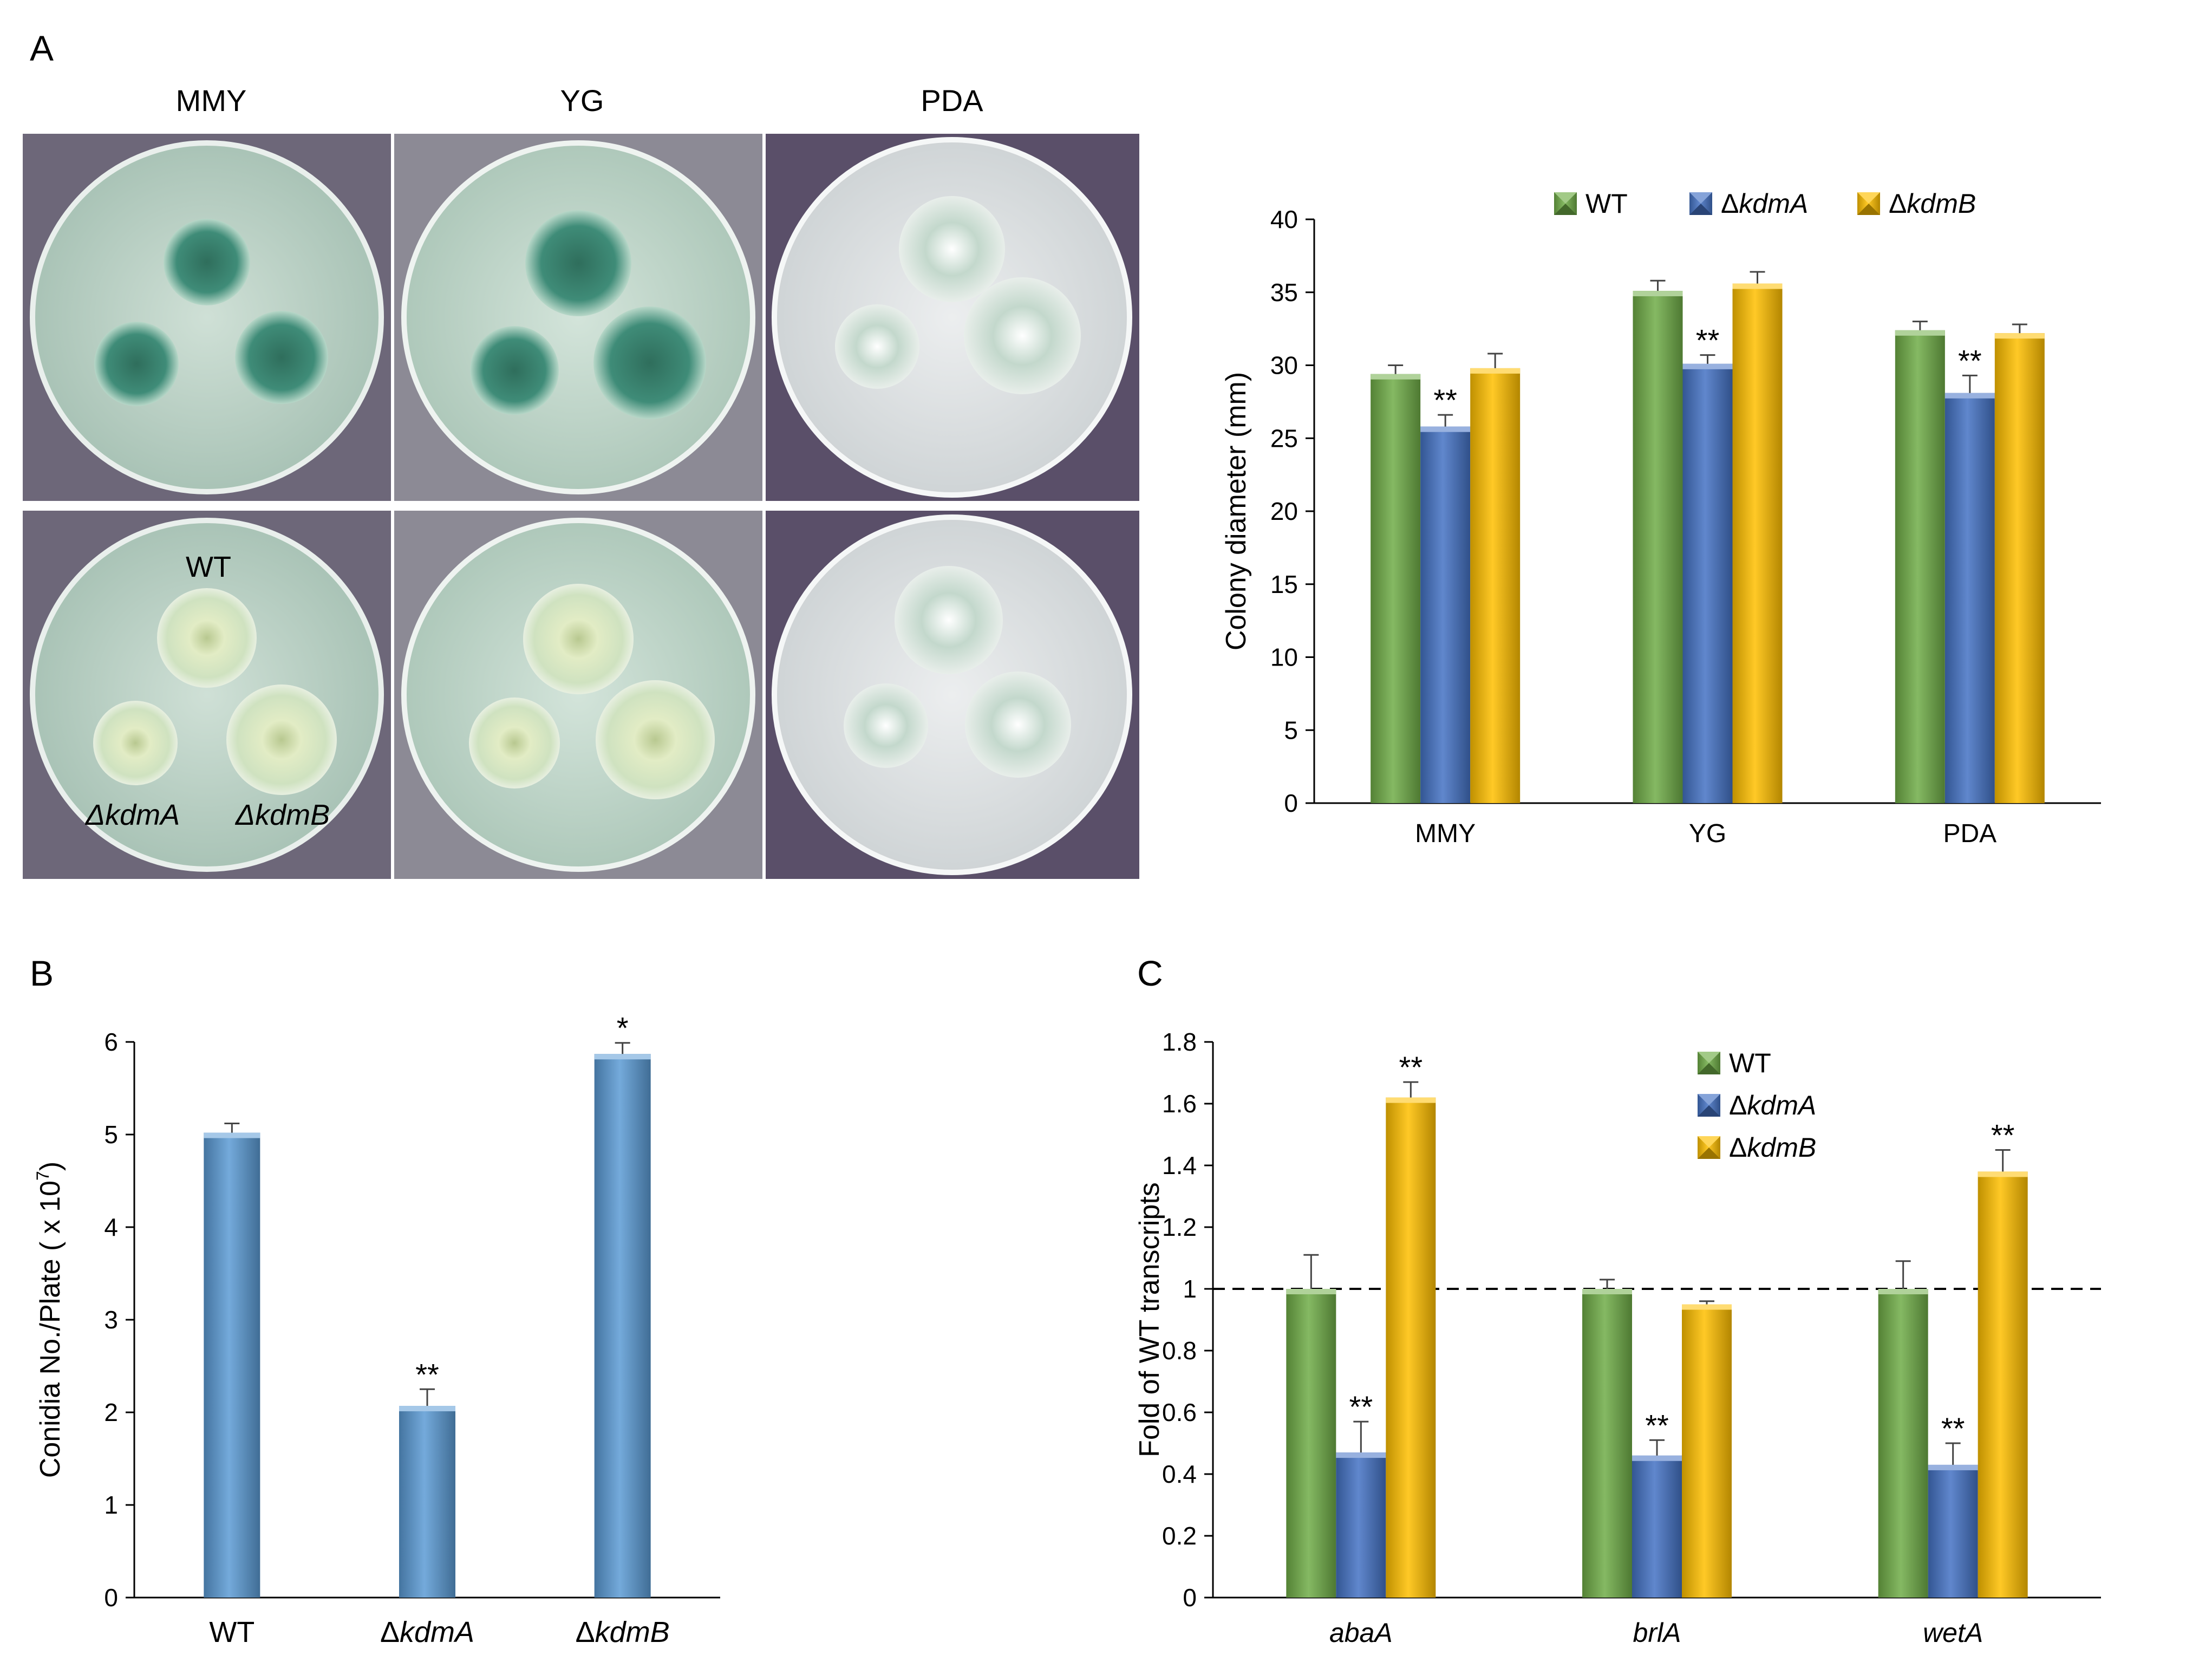  I want to click on legend-label: WT, so click(1606, 203).